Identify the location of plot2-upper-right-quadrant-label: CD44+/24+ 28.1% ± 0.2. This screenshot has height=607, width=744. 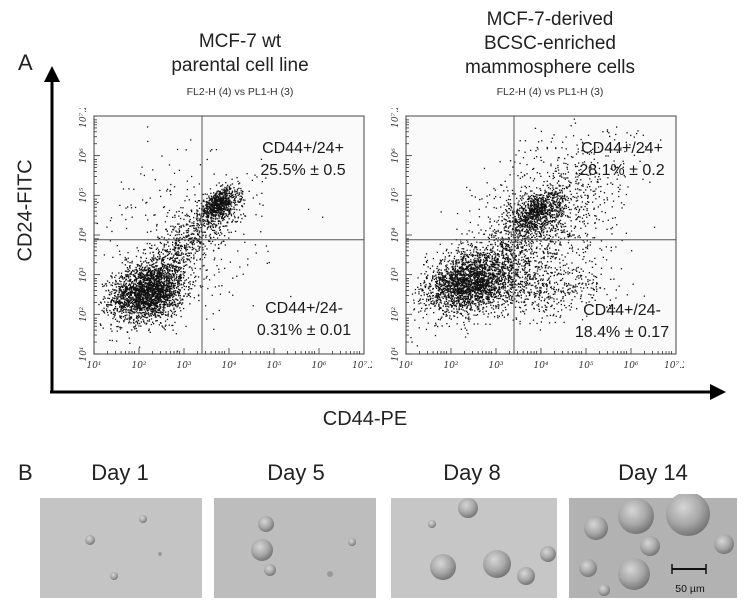
(622, 160).